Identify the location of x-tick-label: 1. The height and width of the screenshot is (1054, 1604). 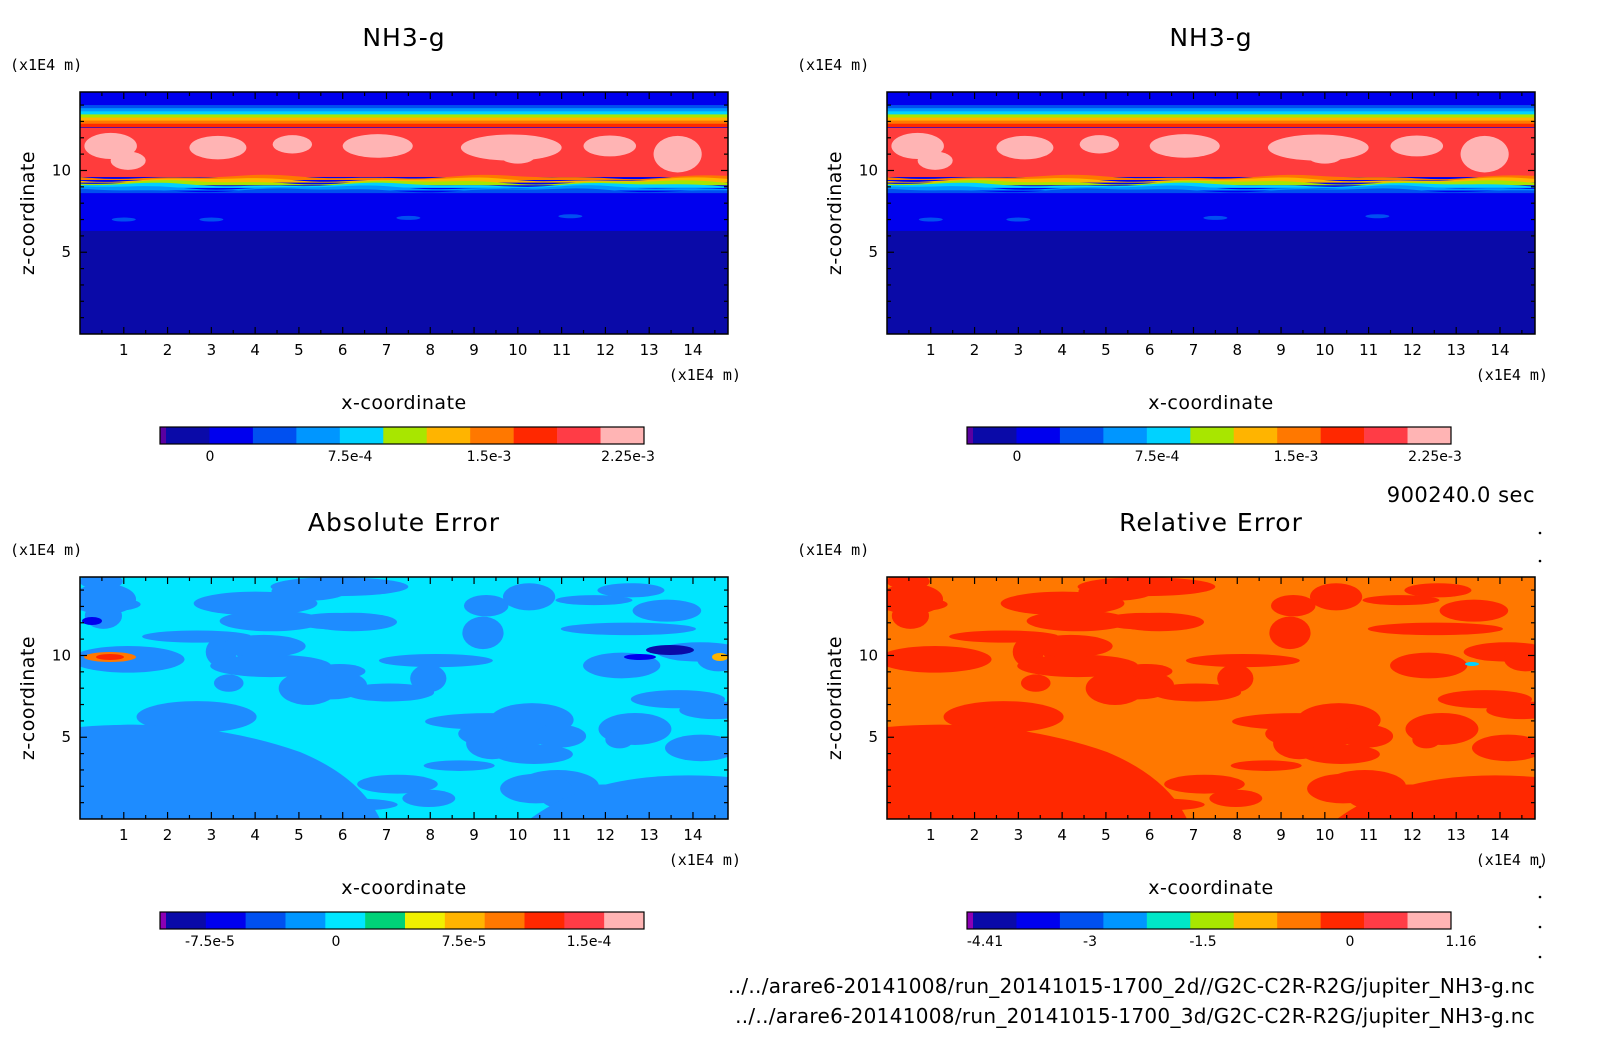
(124, 350).